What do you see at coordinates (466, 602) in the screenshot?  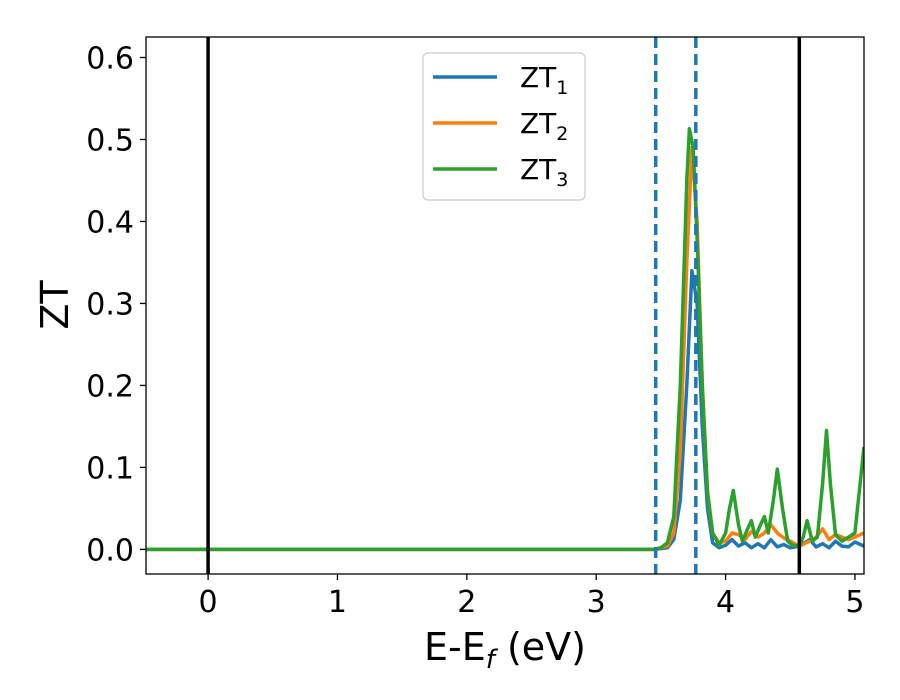 I see `x-tick-label-2: 2` at bounding box center [466, 602].